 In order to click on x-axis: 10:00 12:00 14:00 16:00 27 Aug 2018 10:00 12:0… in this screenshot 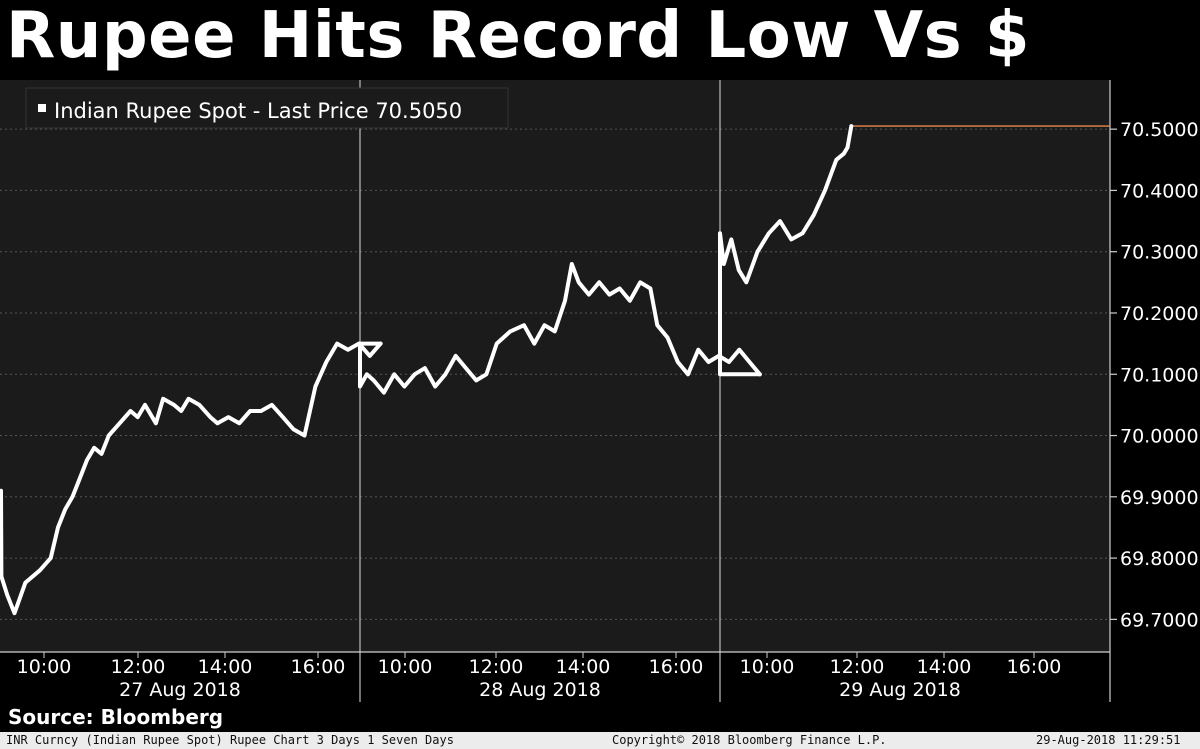, I will do `click(555, 676)`.